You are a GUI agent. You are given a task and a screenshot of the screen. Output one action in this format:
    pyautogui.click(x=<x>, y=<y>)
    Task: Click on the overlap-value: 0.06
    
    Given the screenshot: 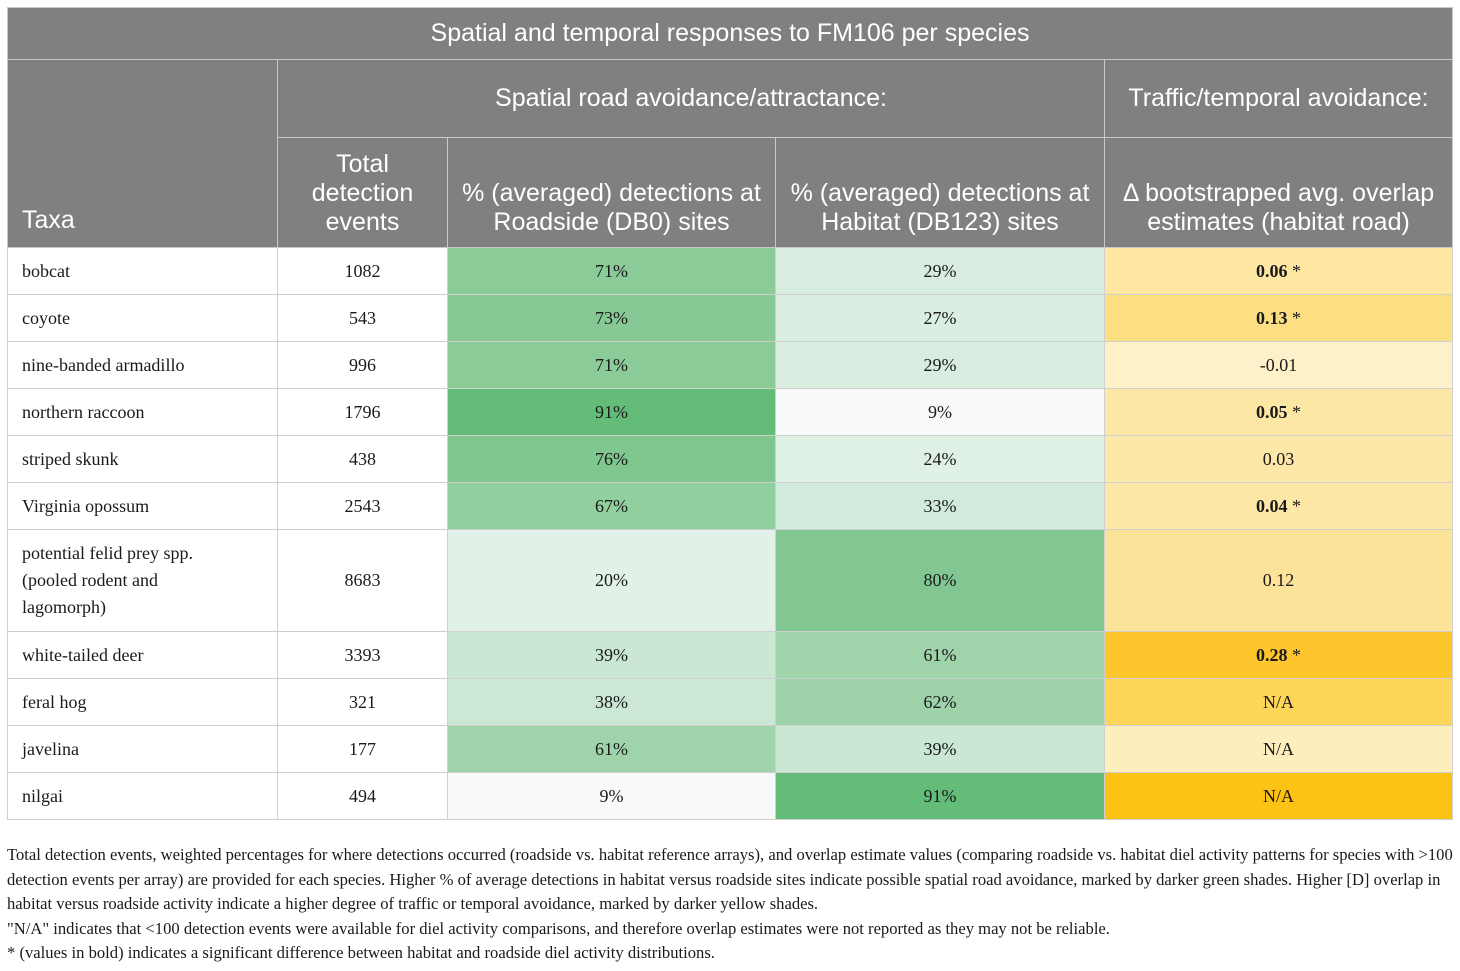 What is the action you would take?
    pyautogui.click(x=1272, y=270)
    